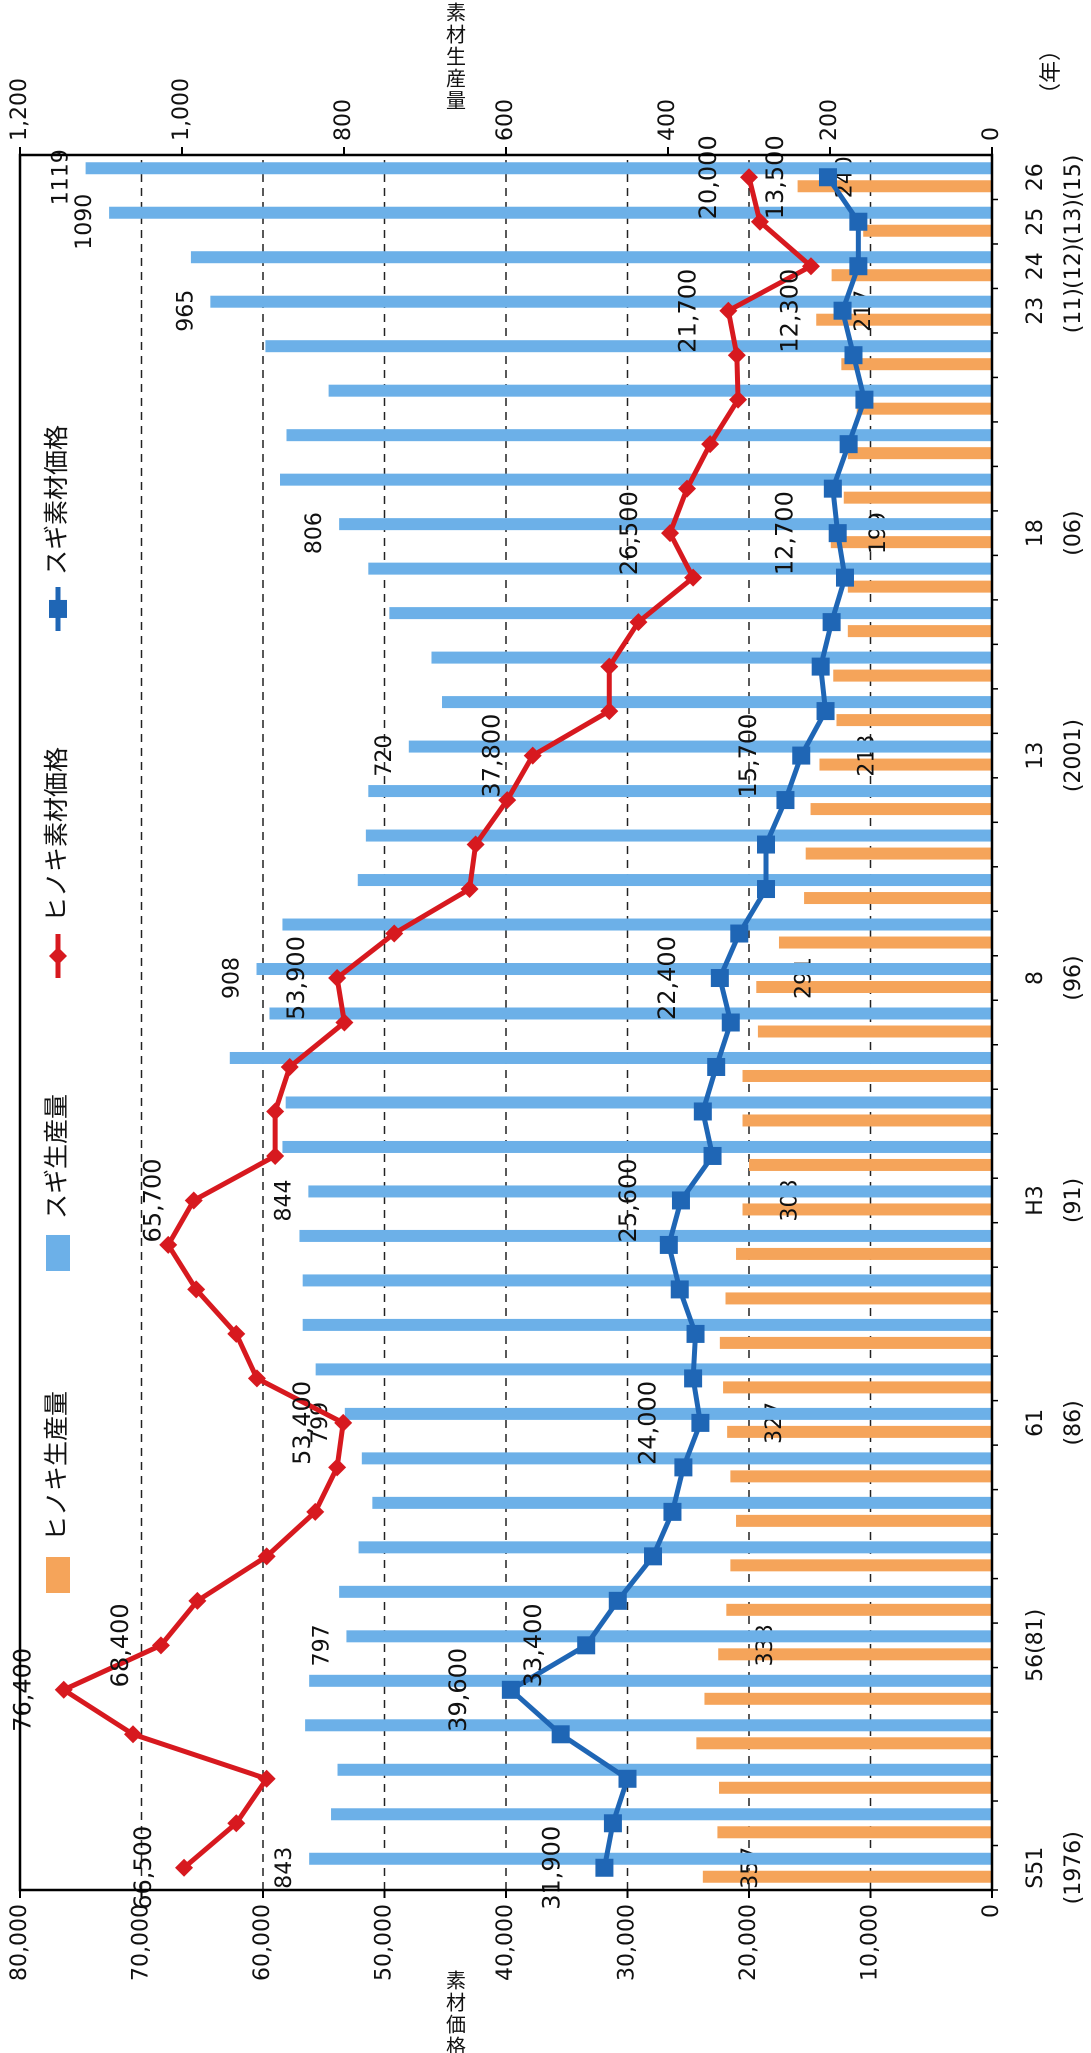  I want to click on line-value-label: 20,000, so click(708, 177).